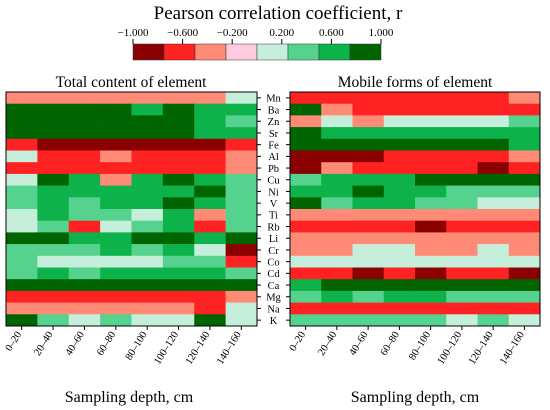 Image resolution: width=550 pixels, height=410 pixels. Describe the element at coordinates (420, 346) in the screenshot. I see `x-tick-label: 80–100` at that location.